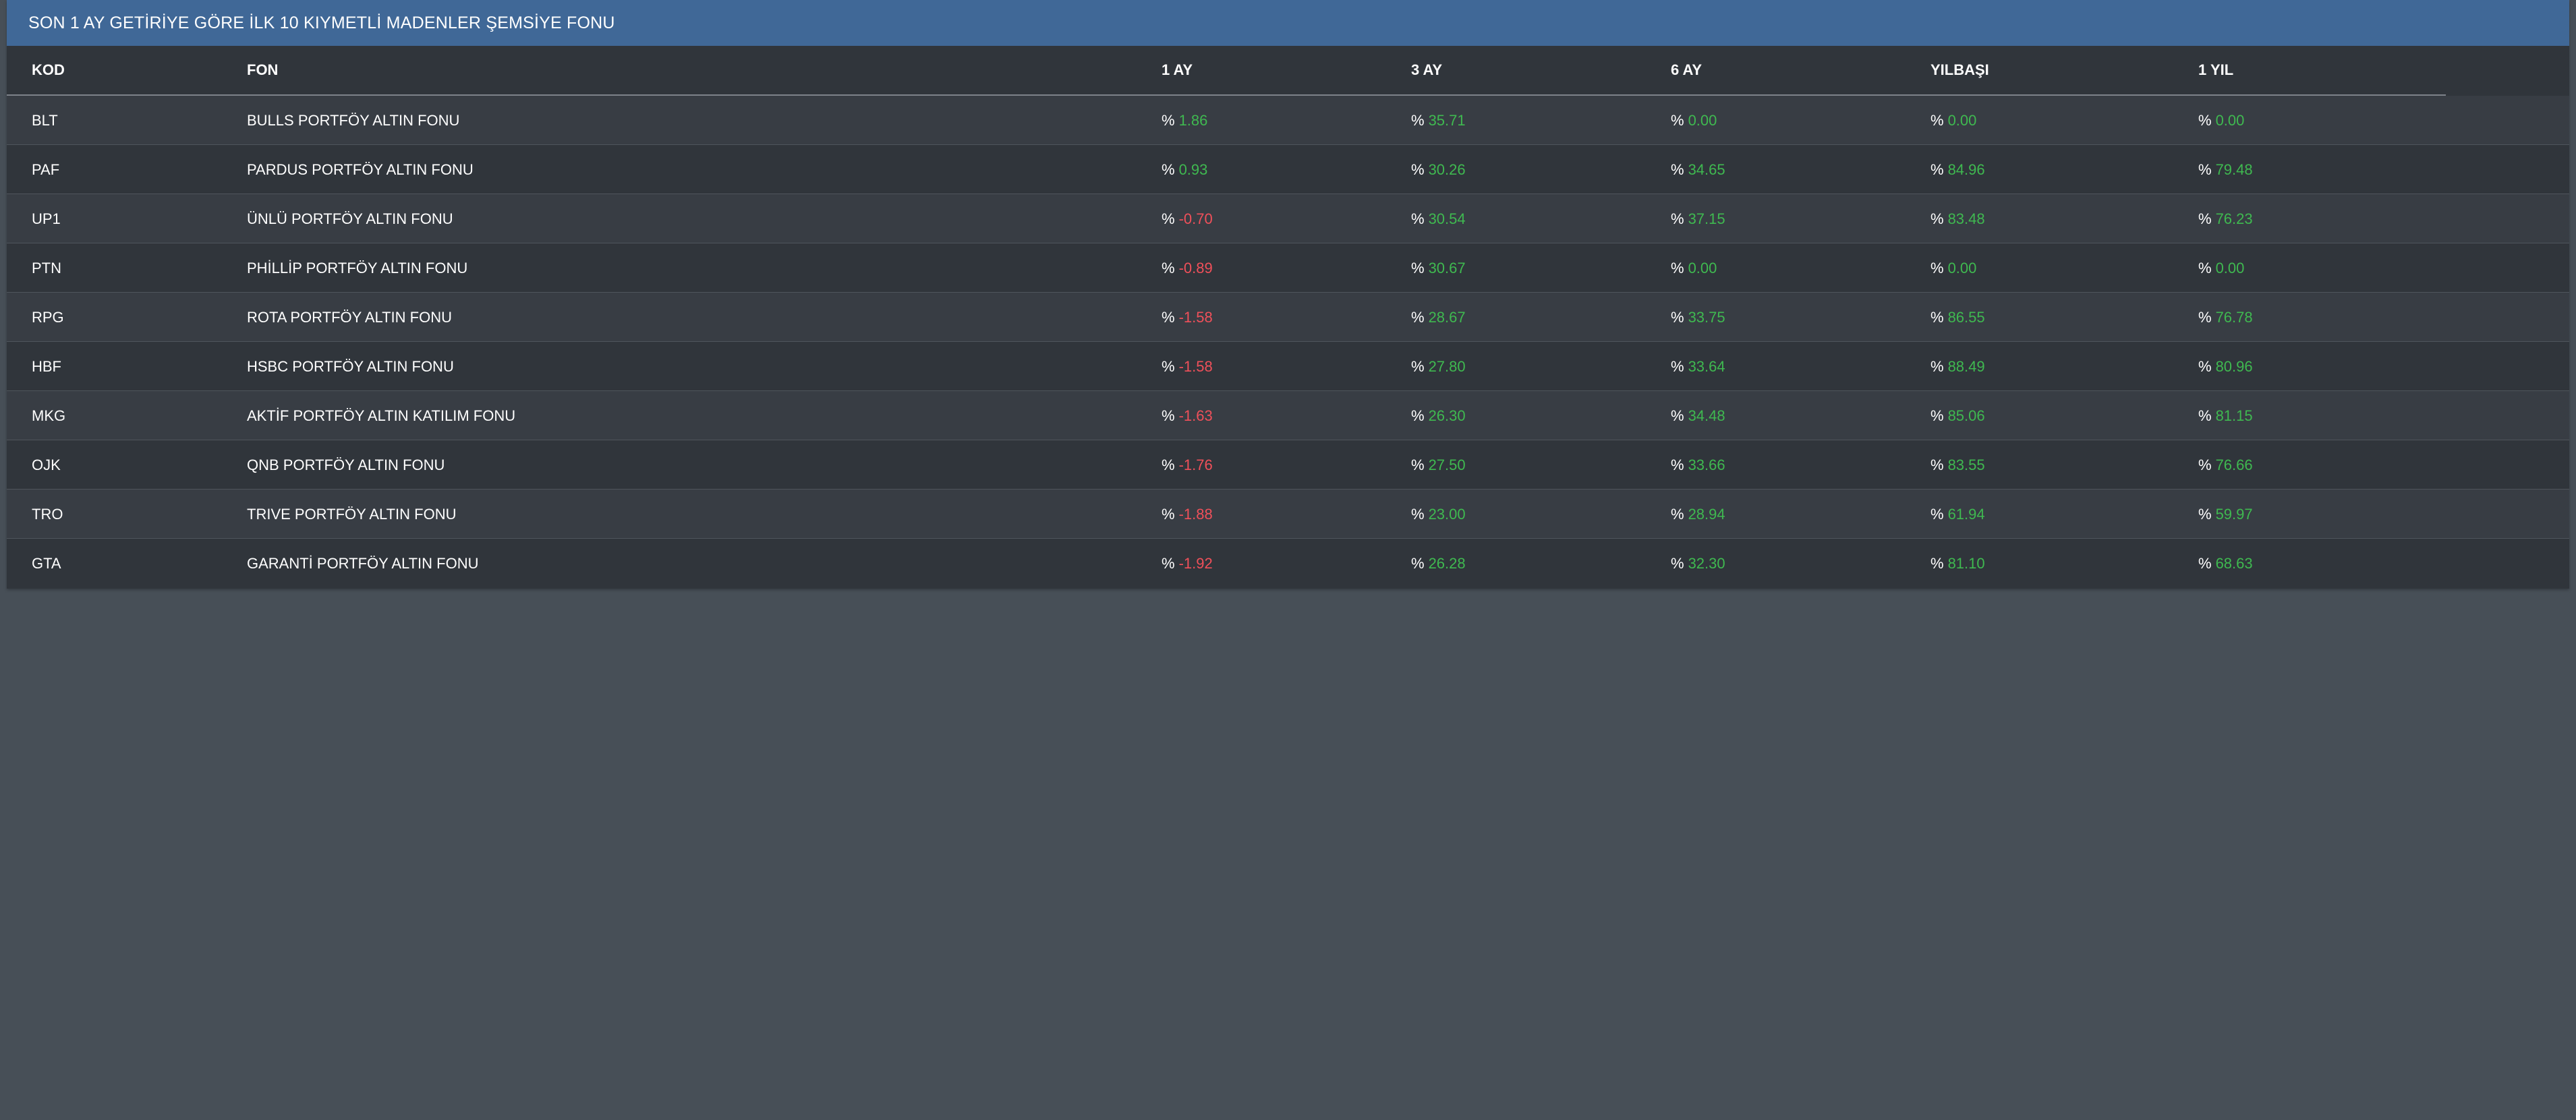 The width and height of the screenshot is (2576, 1120). I want to click on cell-kod: PTN, so click(46, 268).